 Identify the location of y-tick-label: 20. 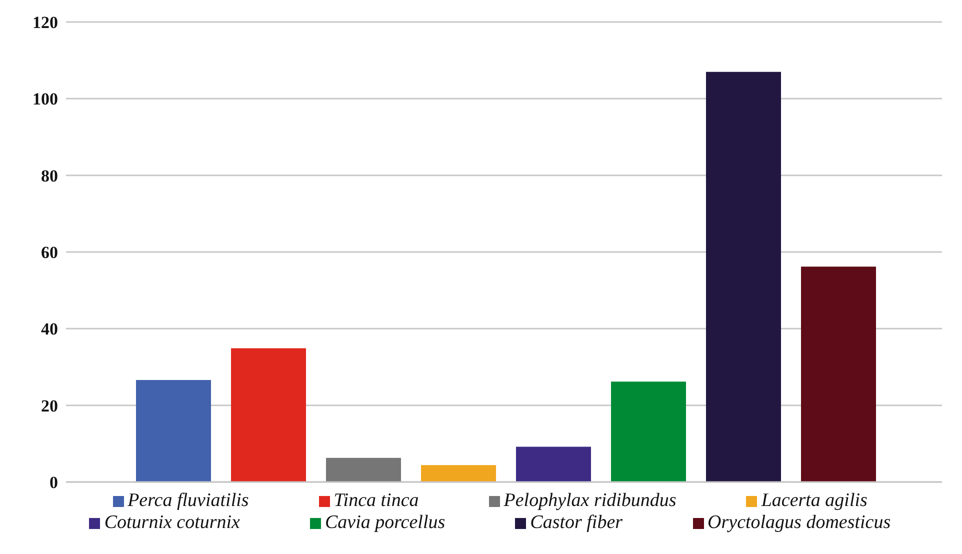
(49, 406).